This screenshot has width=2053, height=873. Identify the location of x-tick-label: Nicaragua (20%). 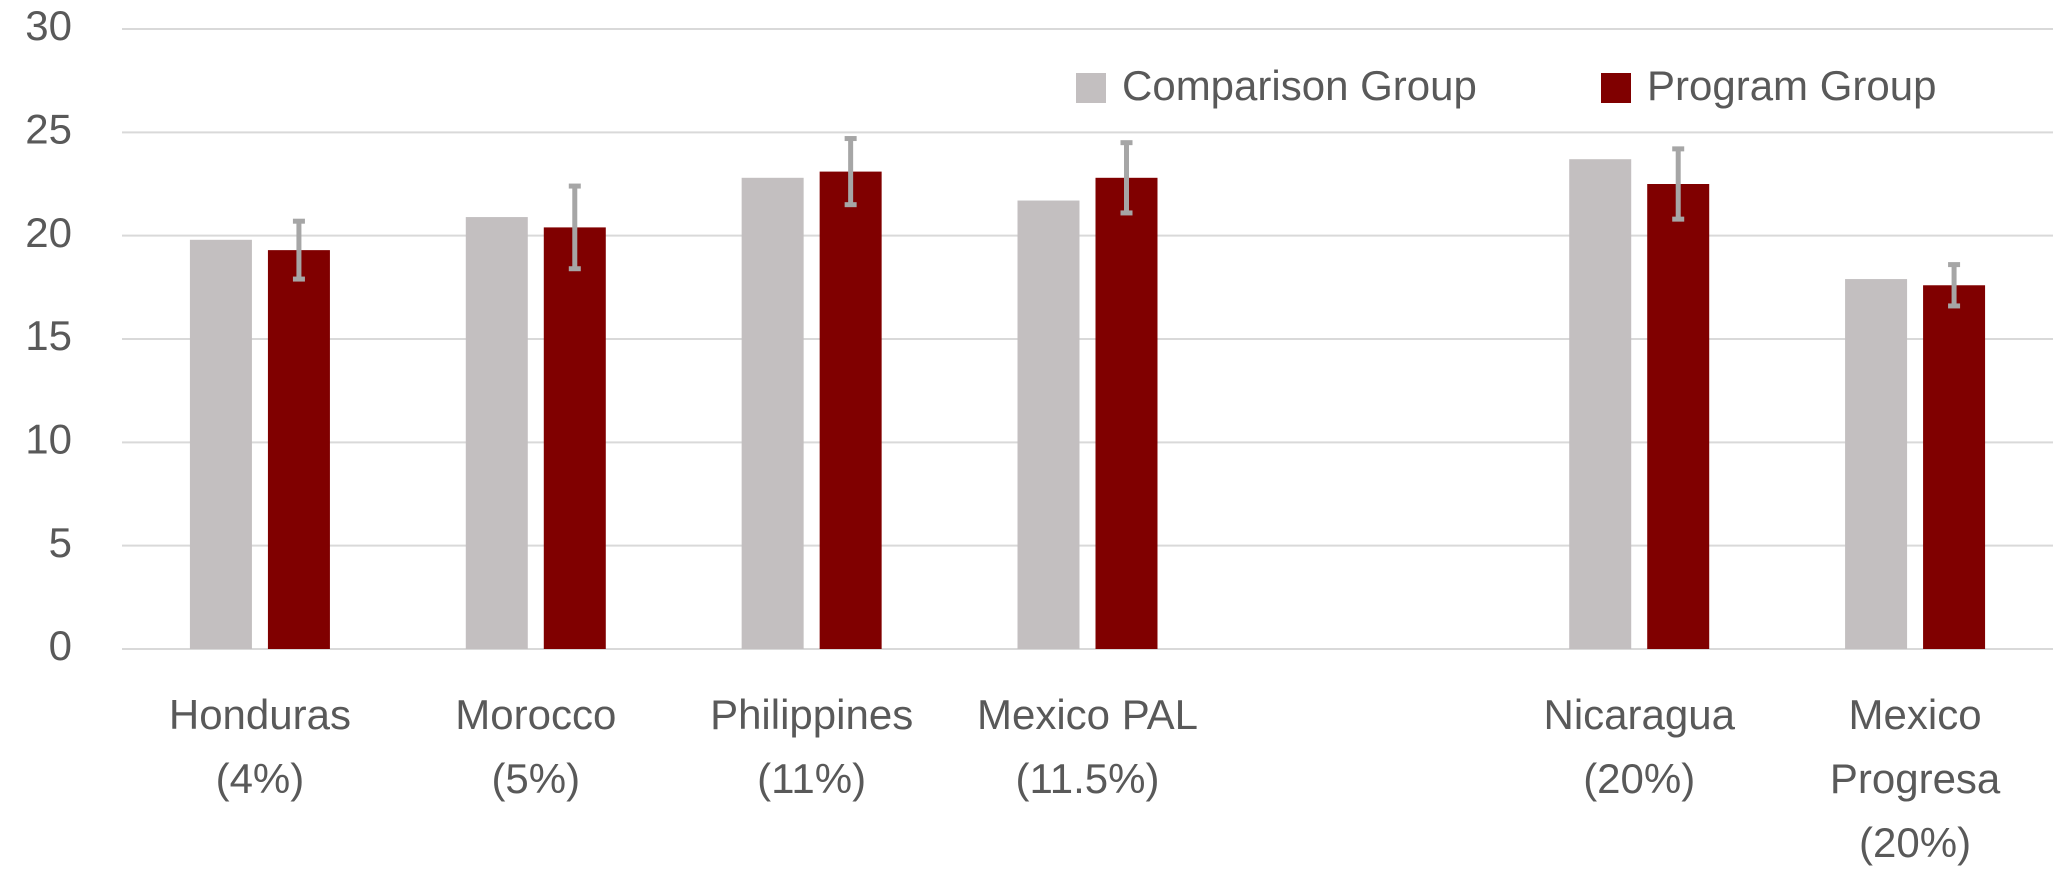
(1639, 746).